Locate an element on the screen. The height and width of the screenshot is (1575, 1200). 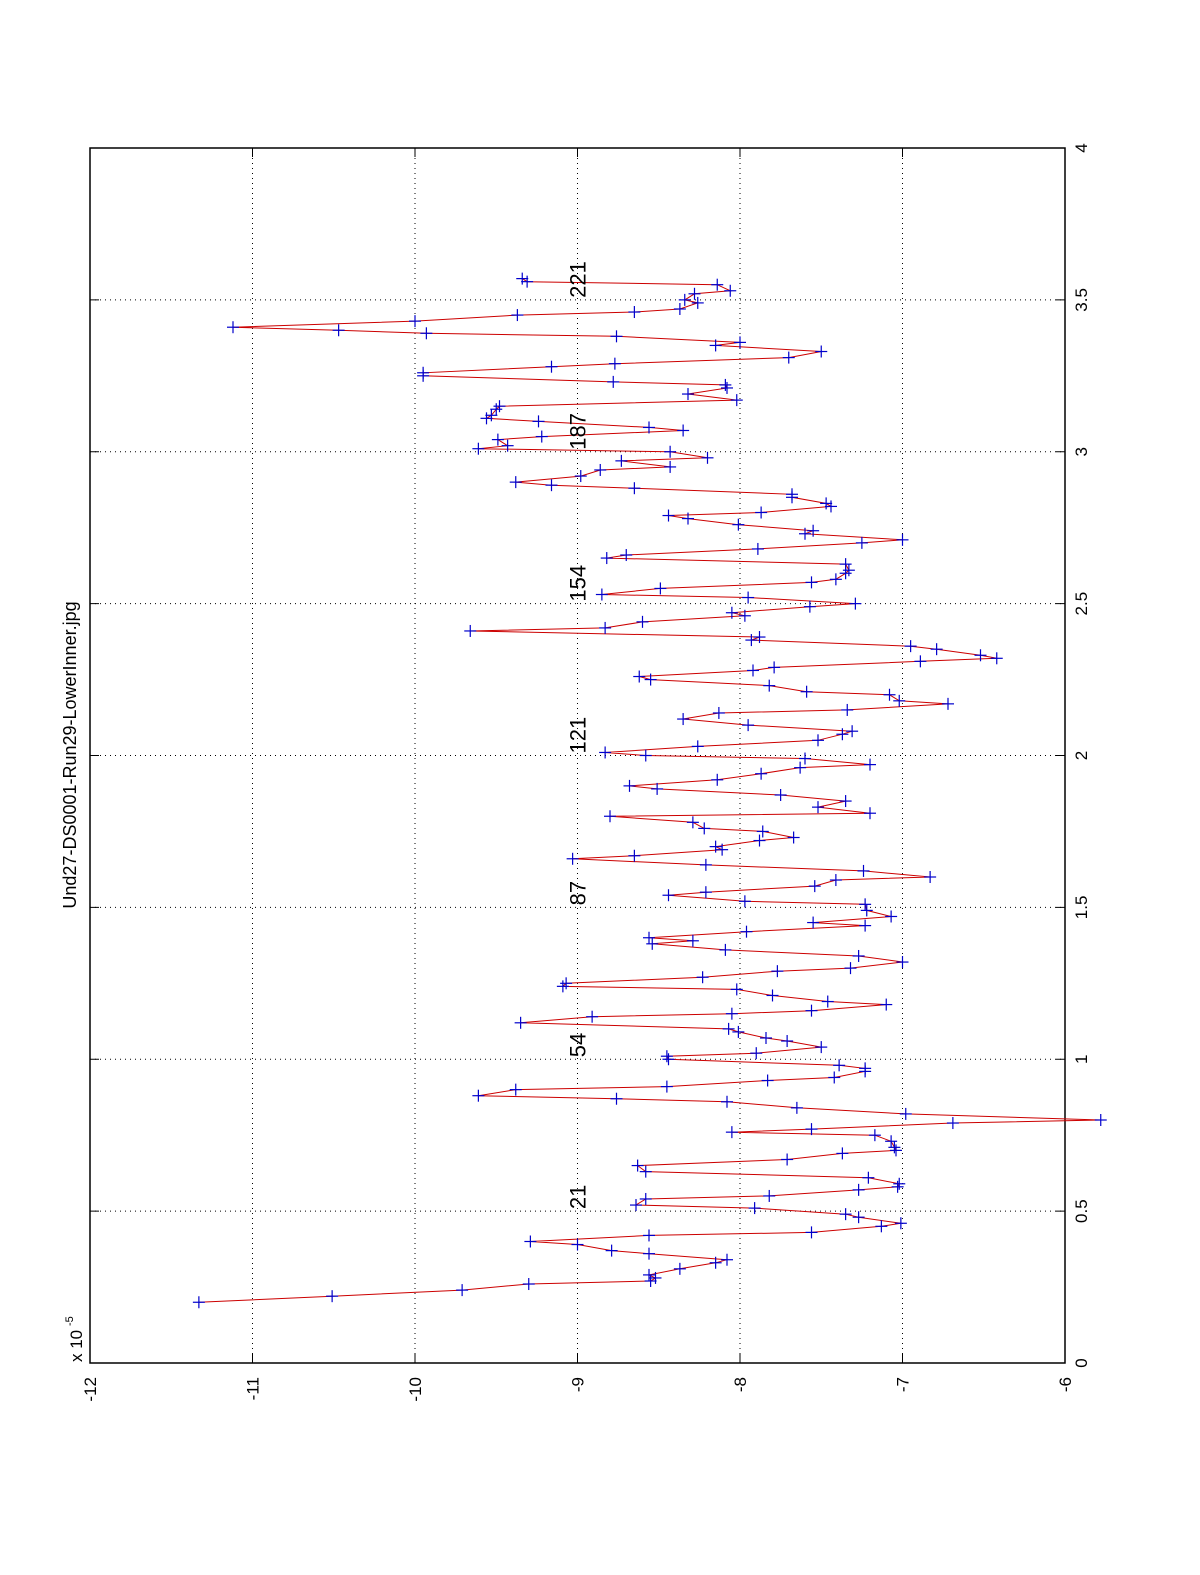
y-tick-label: -10 is located at coordinates (415, 1389).